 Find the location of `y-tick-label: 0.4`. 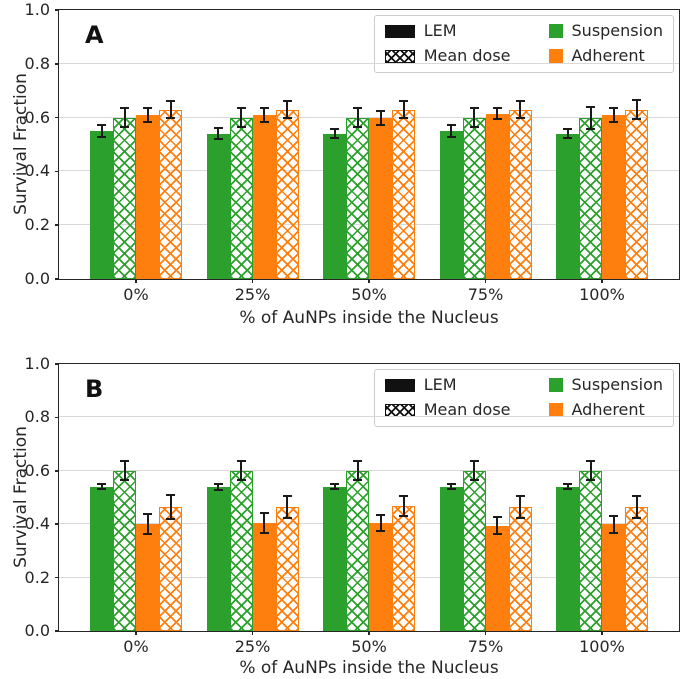

y-tick-label: 0.4 is located at coordinates (37, 524).